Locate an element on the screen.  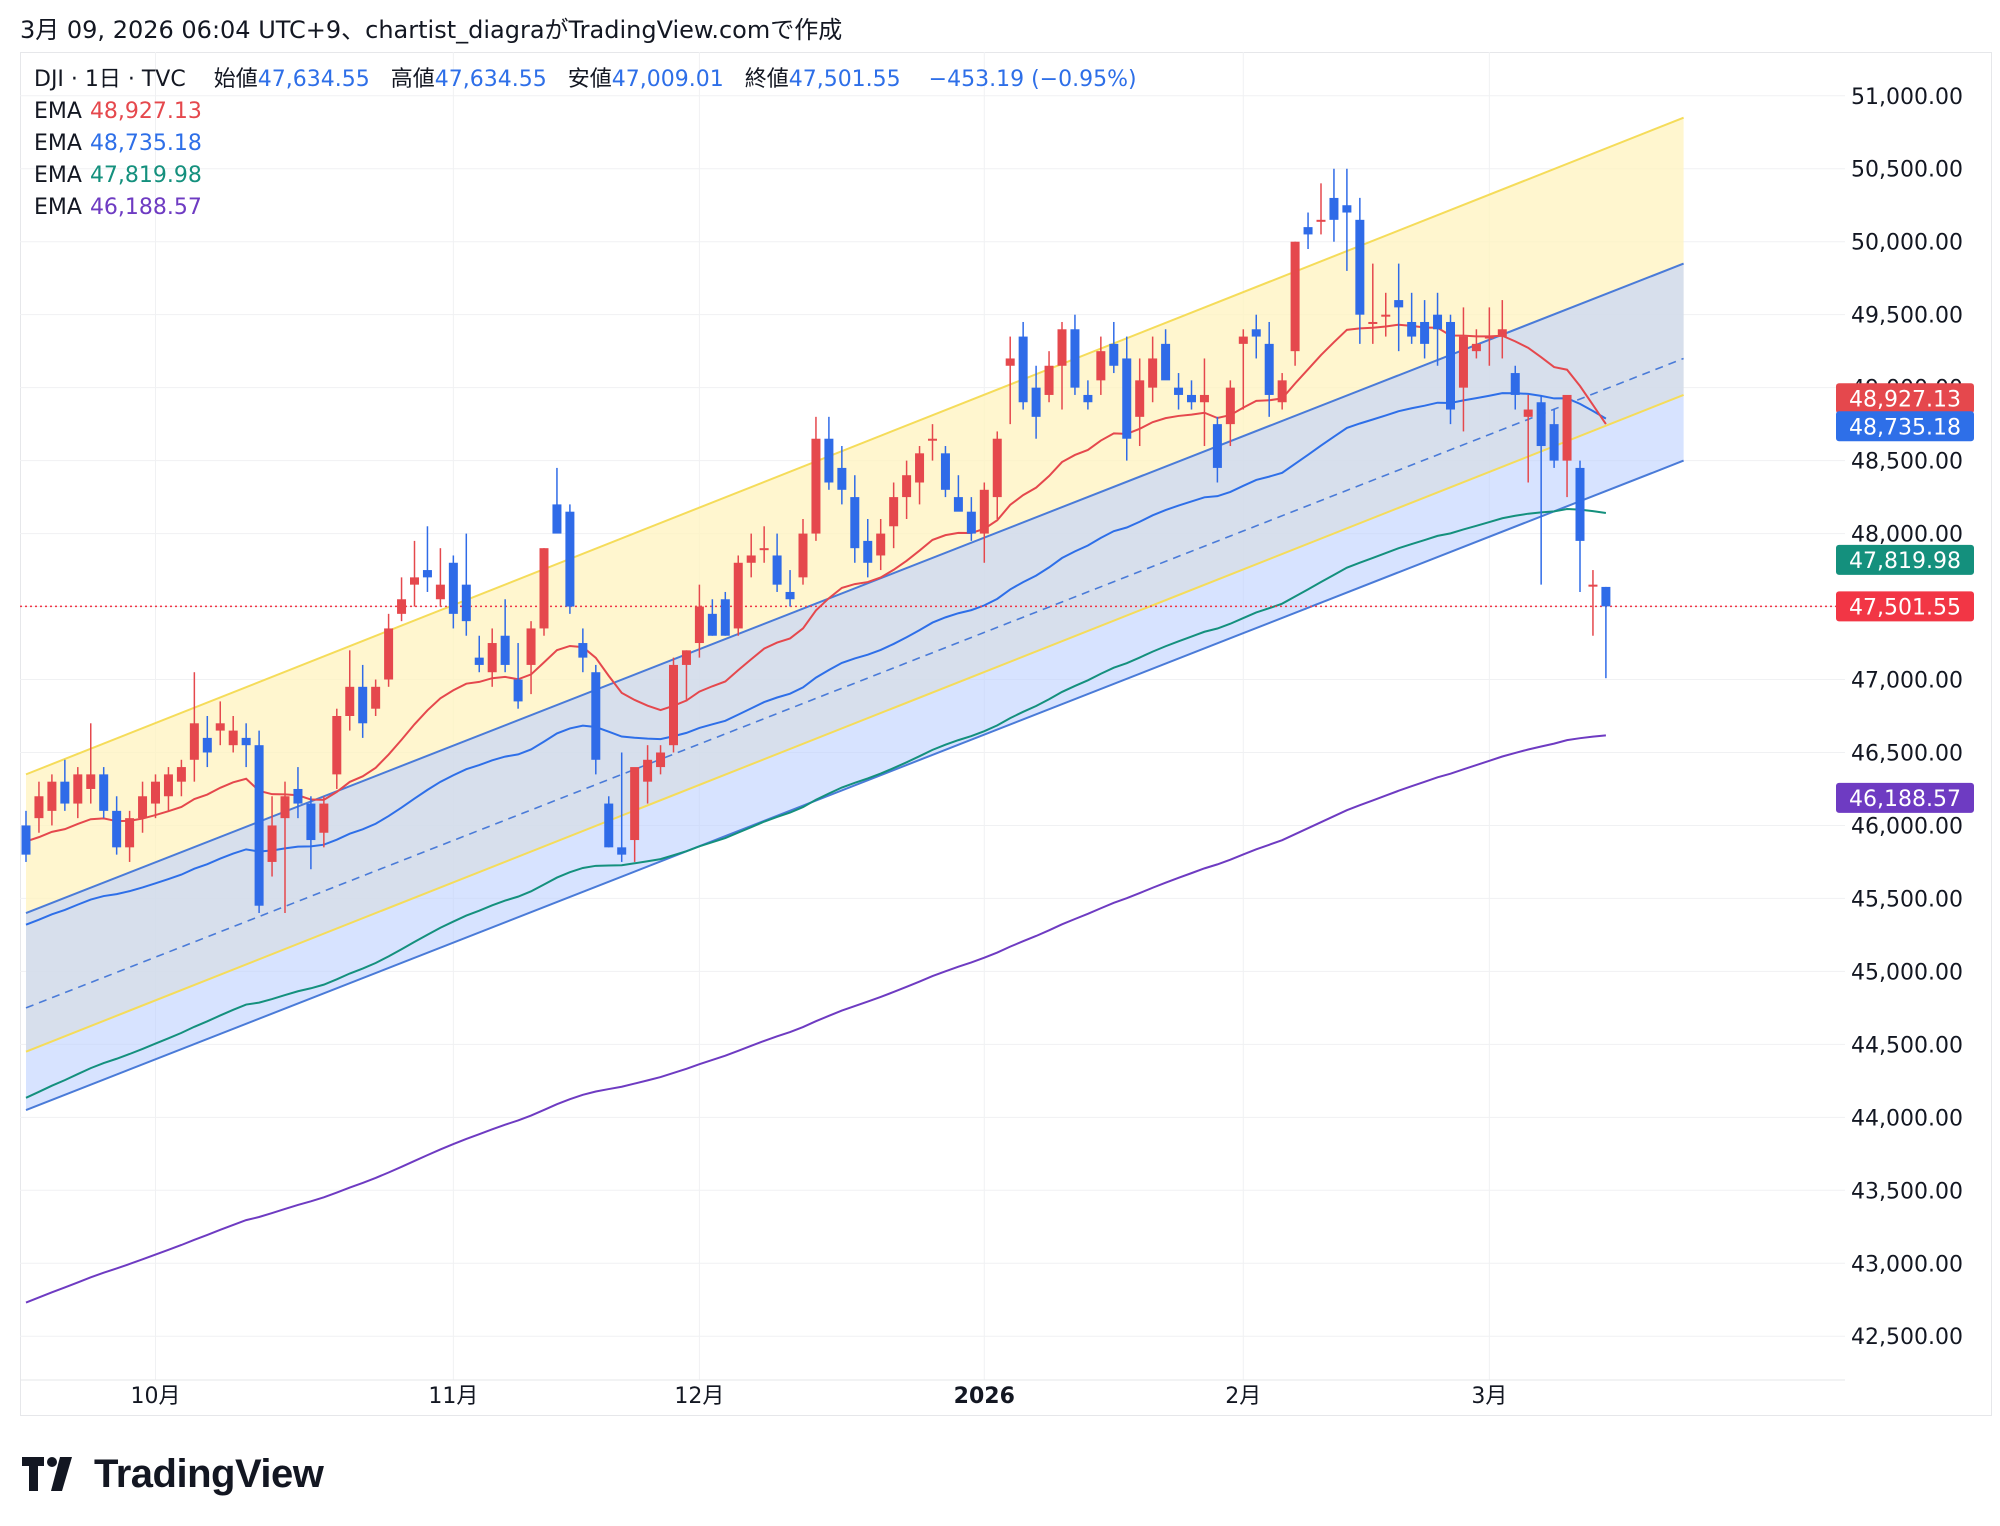
ema-value: 48,735.18 is located at coordinates (145, 143).